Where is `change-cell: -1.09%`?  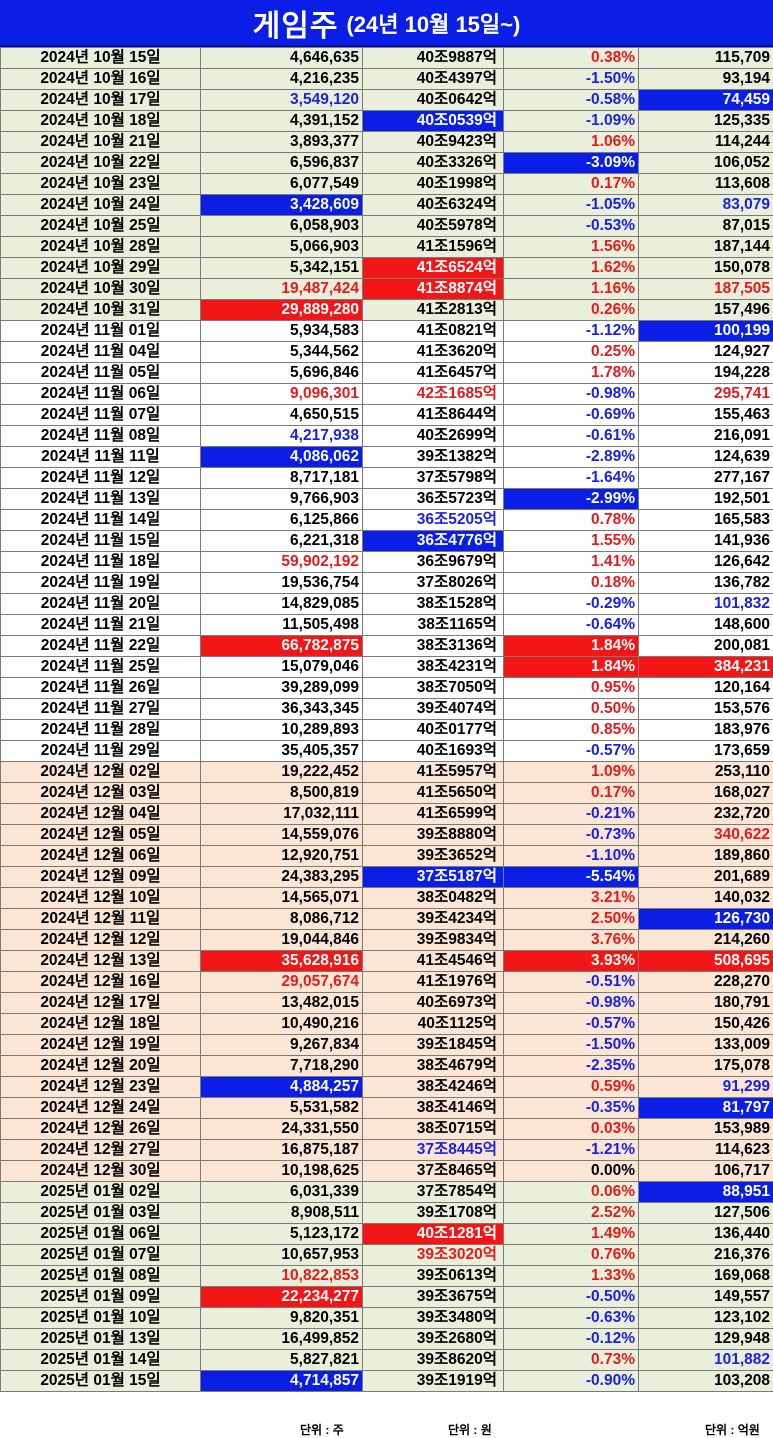 change-cell: -1.09% is located at coordinates (571, 121).